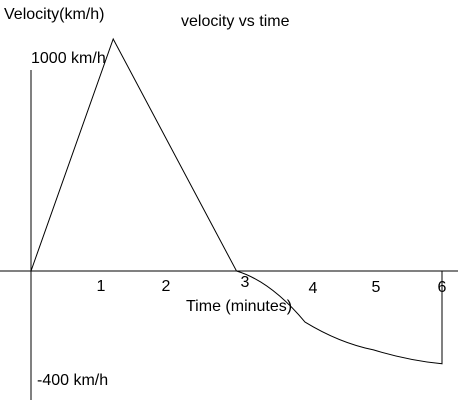 The height and width of the screenshot is (400, 458). What do you see at coordinates (166, 286) in the screenshot?
I see `x-tick-label-2: 2` at bounding box center [166, 286].